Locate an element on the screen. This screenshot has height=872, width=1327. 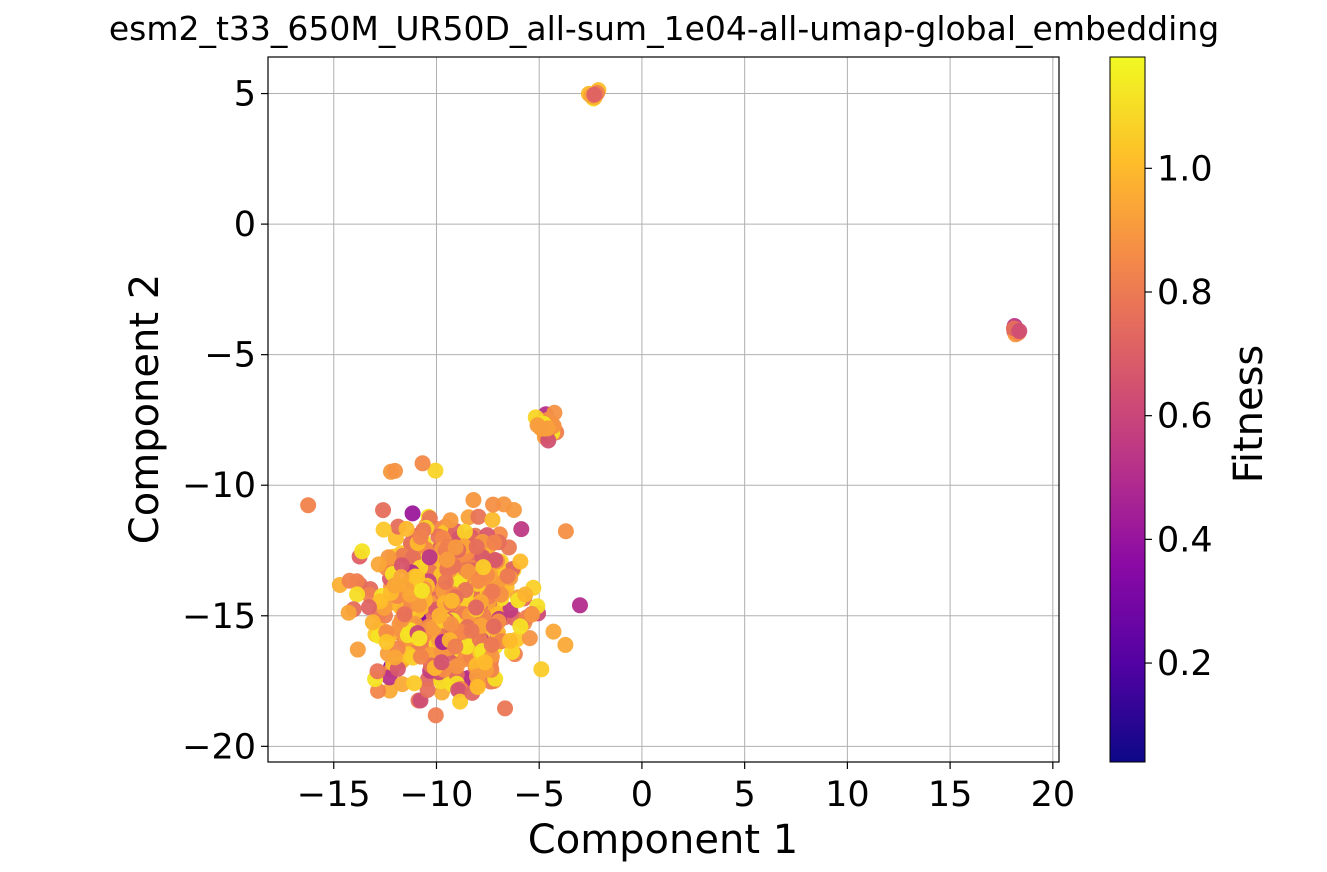
colorbar-ticks: 0.2 0.4 0.6 0.8 1.0 is located at coordinates (1179, 416).